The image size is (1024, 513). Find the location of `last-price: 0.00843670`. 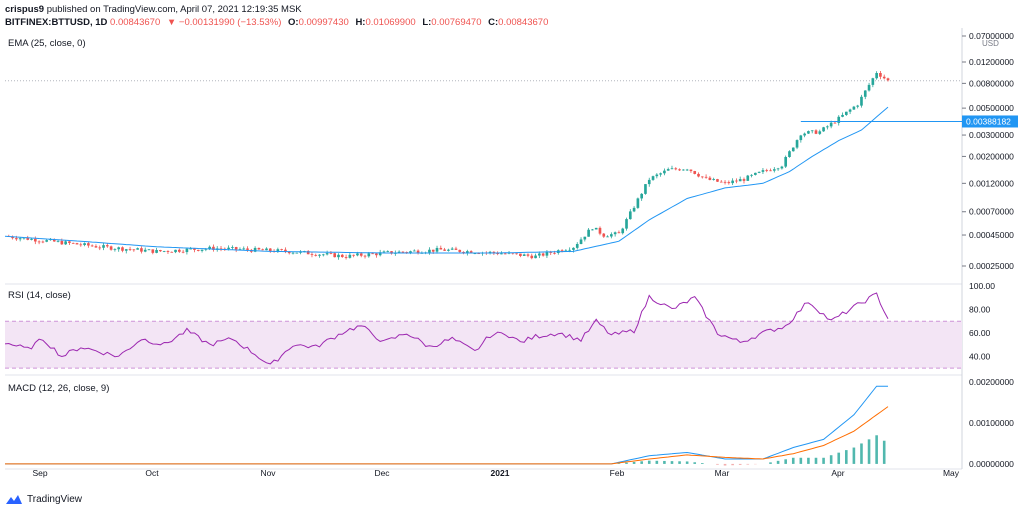

last-price: 0.00843670 is located at coordinates (135, 22).